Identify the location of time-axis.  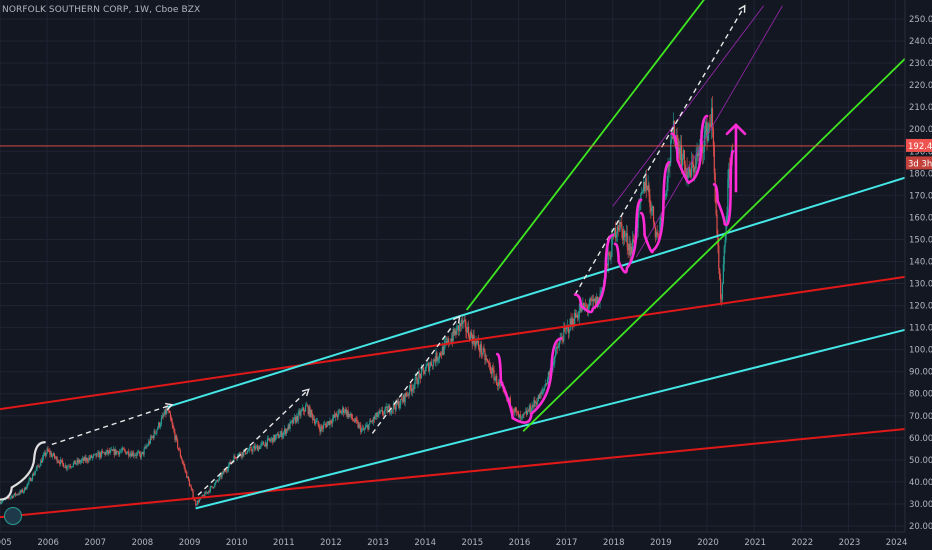
(466, 541).